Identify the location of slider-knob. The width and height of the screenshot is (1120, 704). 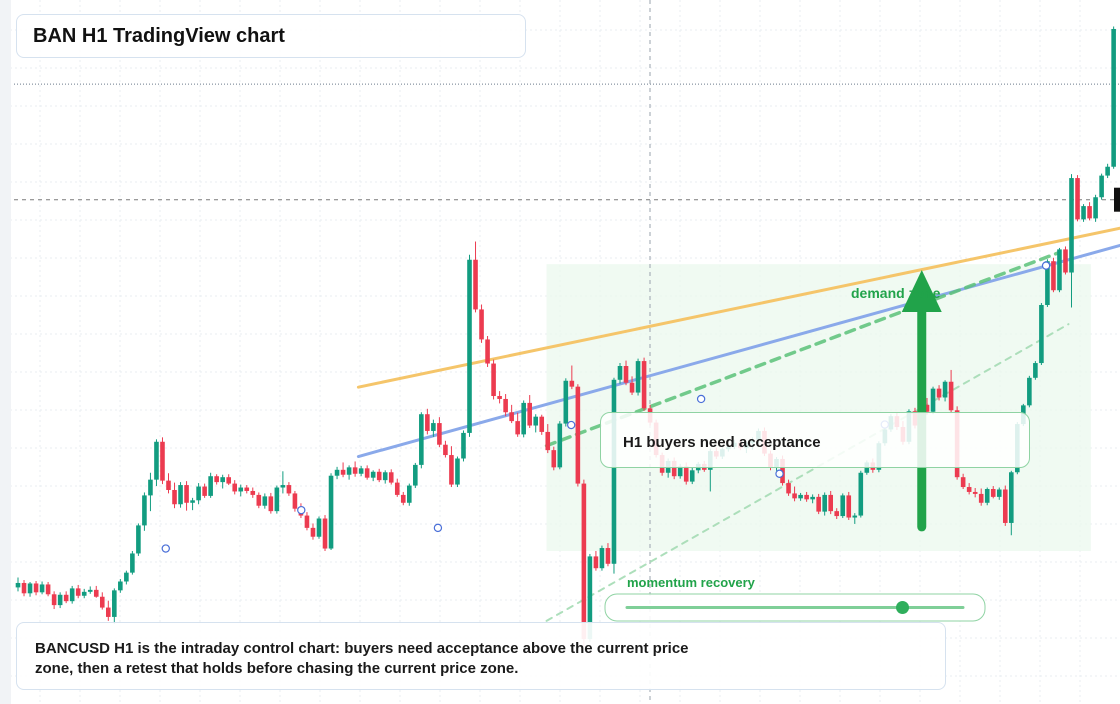
(903, 607).